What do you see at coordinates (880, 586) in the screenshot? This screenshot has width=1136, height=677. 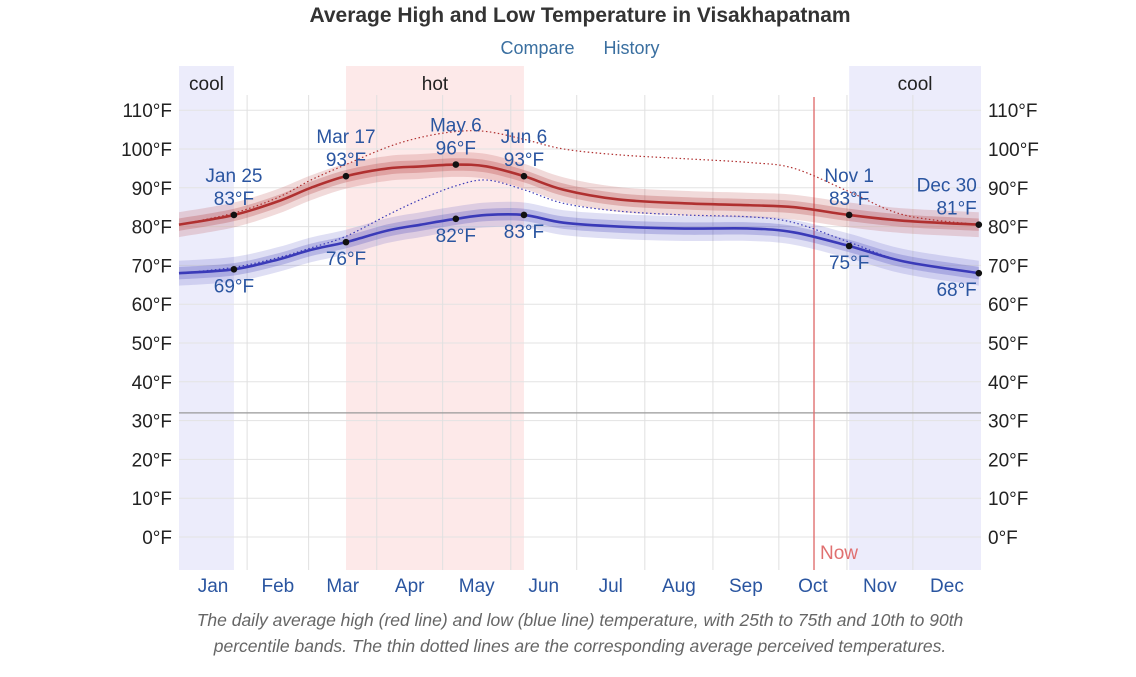 I see `month-label: Nov` at bounding box center [880, 586].